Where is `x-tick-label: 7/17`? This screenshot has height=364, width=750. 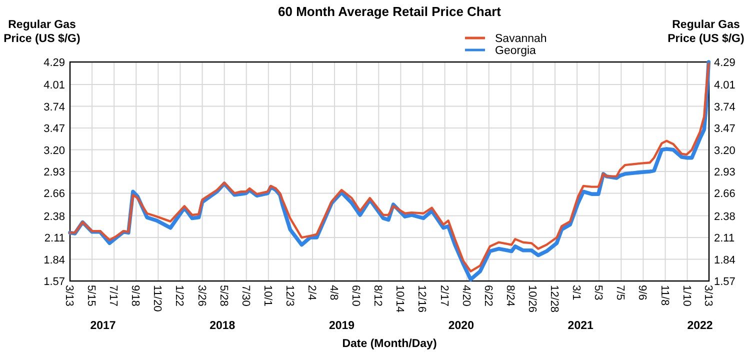 x-tick-label: 7/17 is located at coordinates (113, 295).